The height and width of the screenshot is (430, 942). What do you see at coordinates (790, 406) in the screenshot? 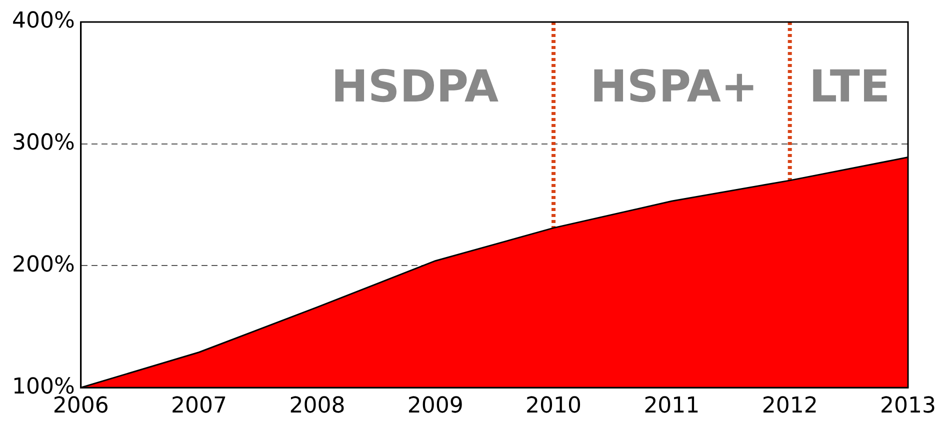
I see `x-tick-label: 2012` at bounding box center [790, 406].